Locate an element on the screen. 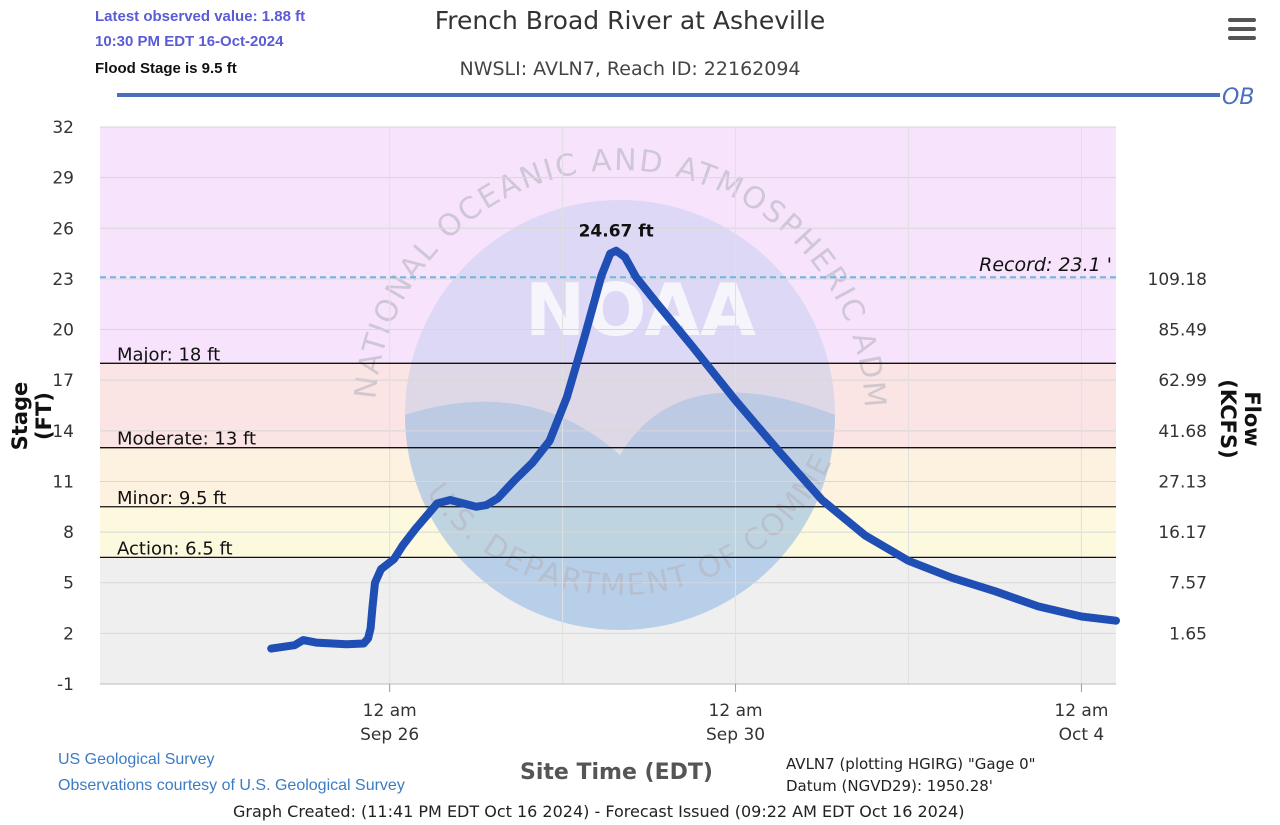 This screenshot has width=1280, height=825. datum-line-2: Datum (NGVD29): 1950.28' is located at coordinates (889, 786).